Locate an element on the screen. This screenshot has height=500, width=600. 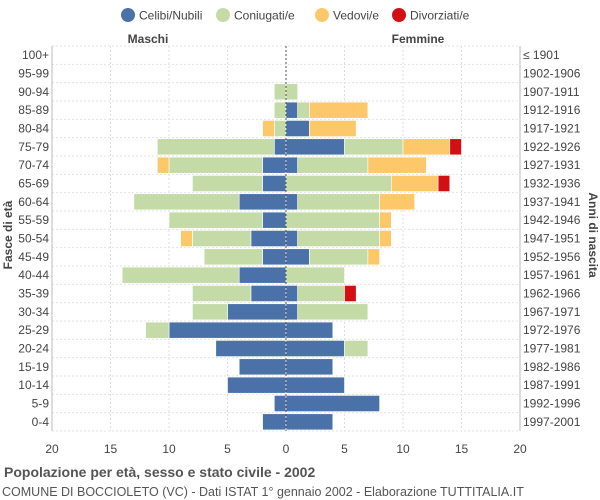
birth-year-tick-label: 1992-1996 is located at coordinates (552, 404).